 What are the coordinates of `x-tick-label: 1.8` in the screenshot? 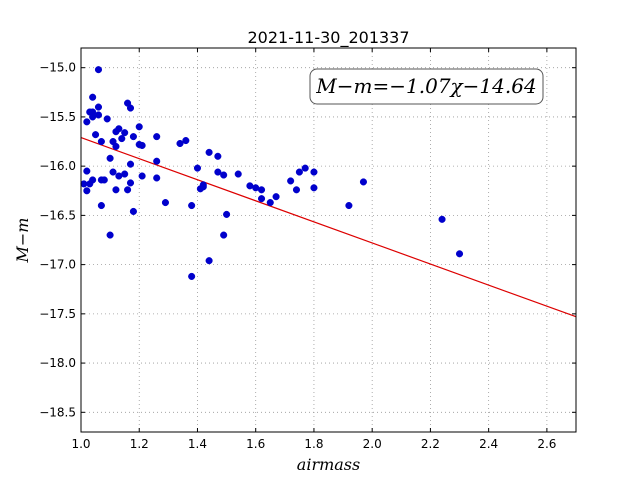 It's located at (313, 444).